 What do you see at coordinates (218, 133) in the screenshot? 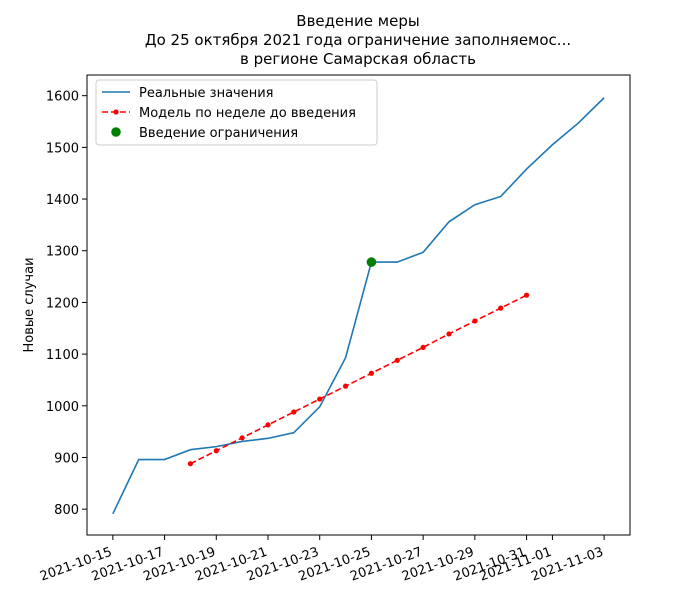
I see `legend-label: Введение ограничения` at bounding box center [218, 133].